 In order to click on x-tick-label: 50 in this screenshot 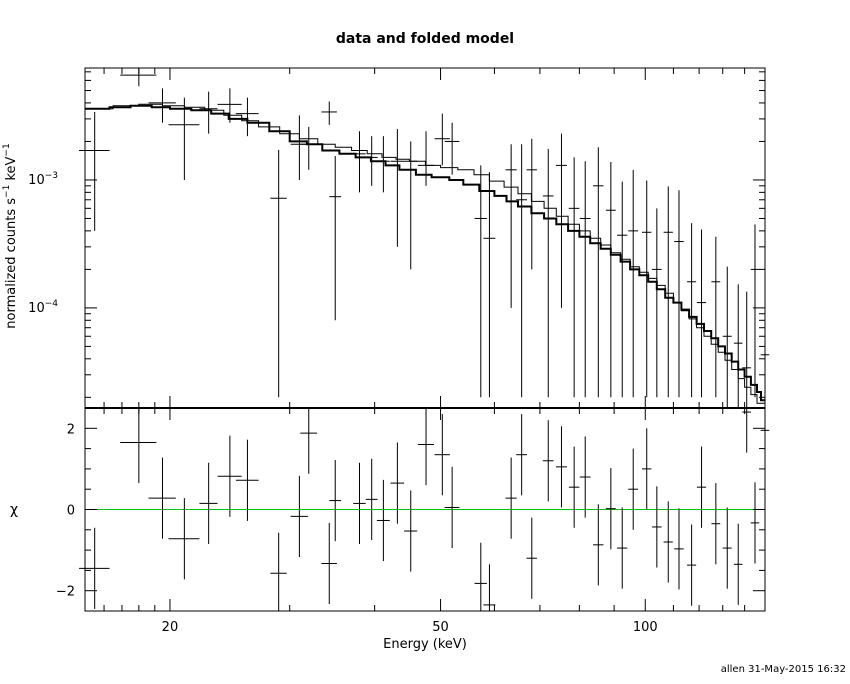, I will do `click(440, 627)`.